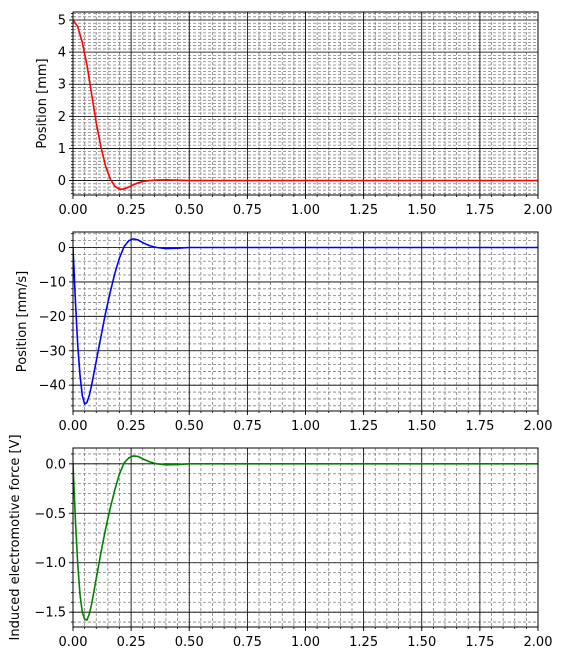  Describe the element at coordinates (62, 117) in the screenshot. I see `y-tick-label: 2` at that location.